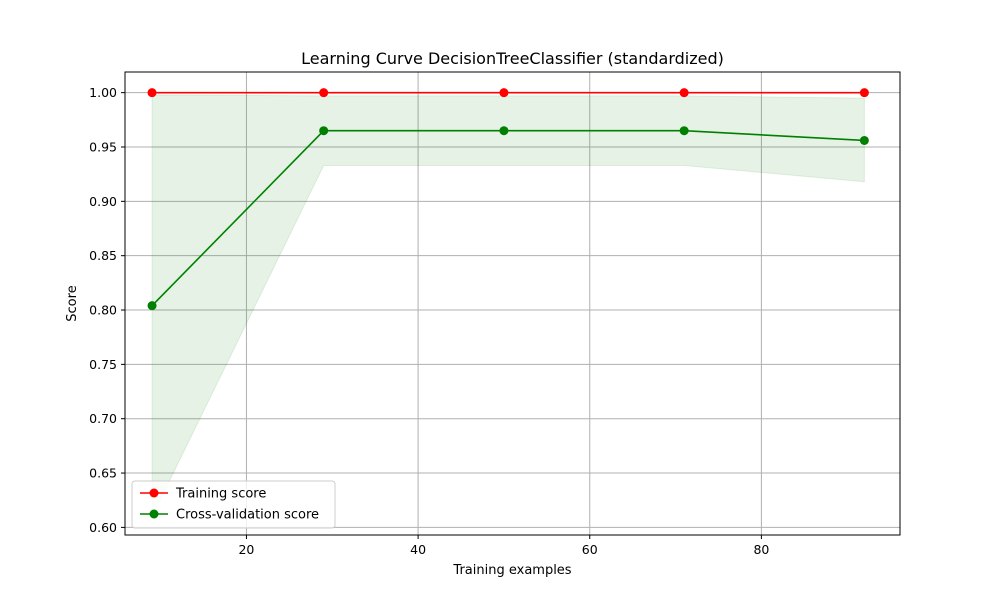  Describe the element at coordinates (761, 549) in the screenshot. I see `x-tick-label: 80` at that location.